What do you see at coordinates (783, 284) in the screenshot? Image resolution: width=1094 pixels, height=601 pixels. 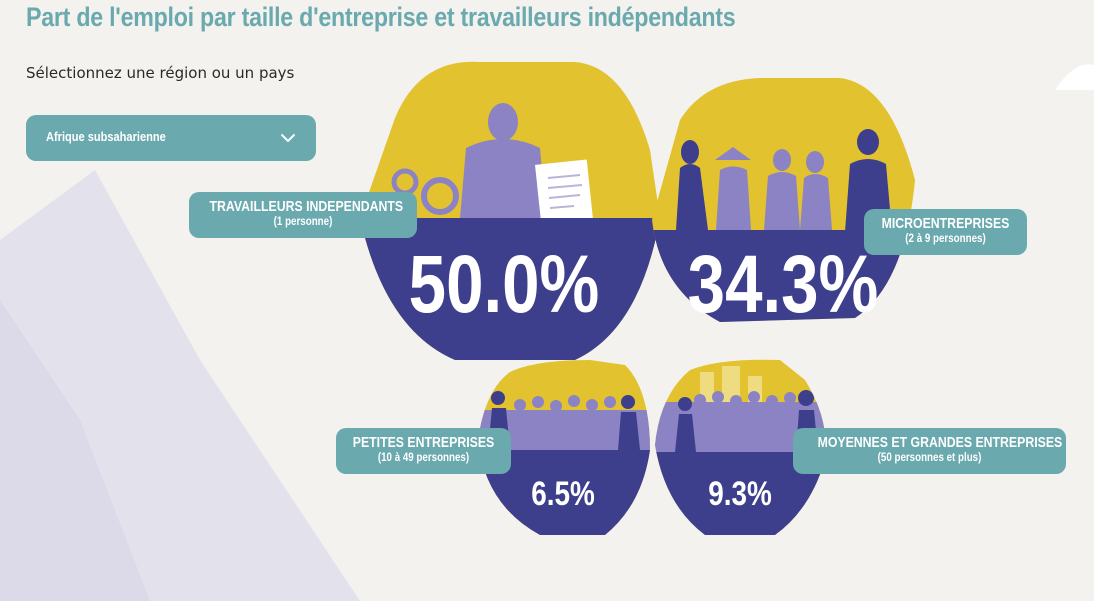 I see `value-label-1: 34.3%` at bounding box center [783, 284].